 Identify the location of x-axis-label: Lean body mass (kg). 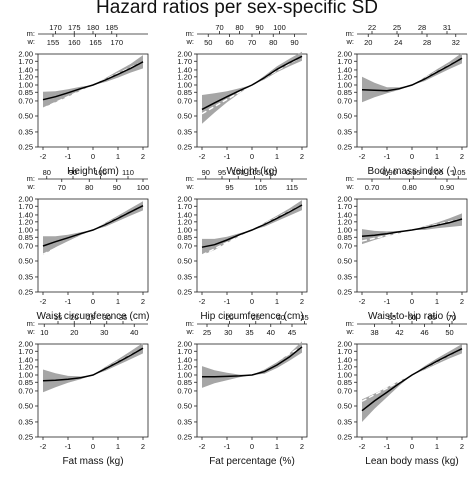
(411, 461).